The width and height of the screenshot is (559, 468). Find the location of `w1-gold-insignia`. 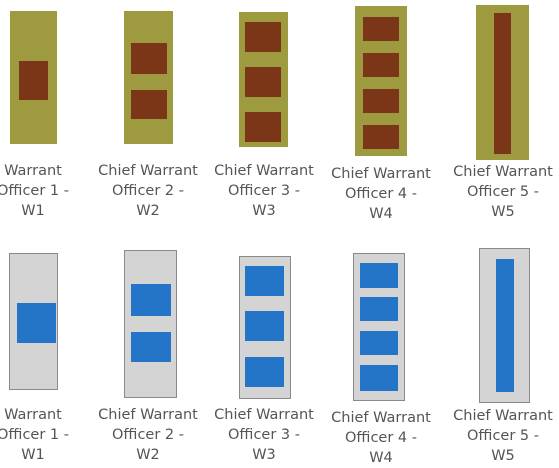

w1-gold-insignia is located at coordinates (33, 77).